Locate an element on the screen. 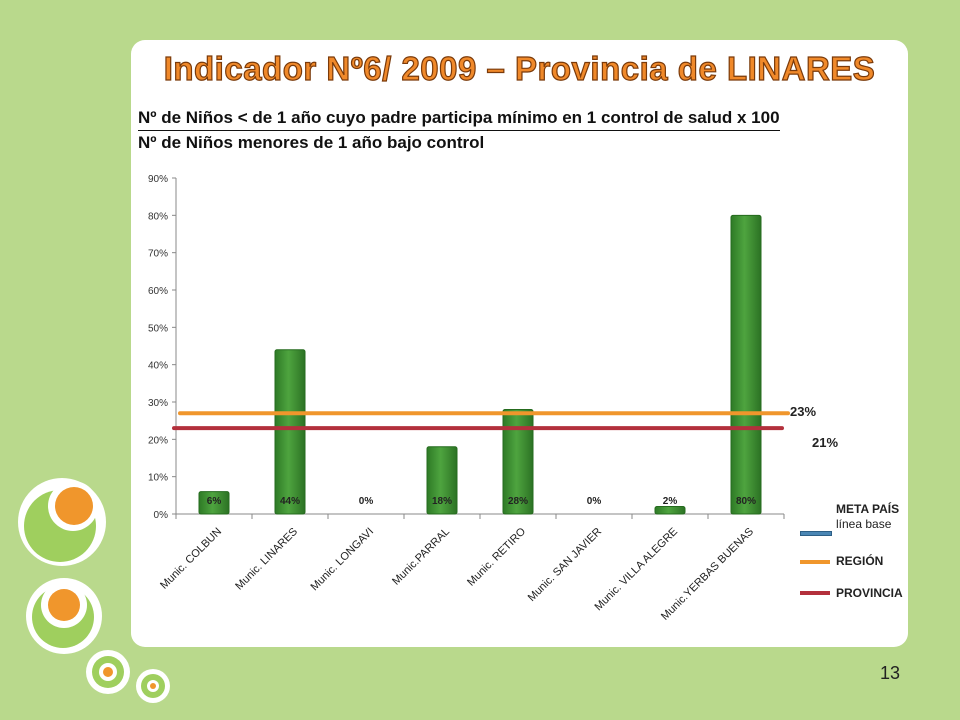 The height and width of the screenshot is (720, 960). page-number: 13 is located at coordinates (890, 673).